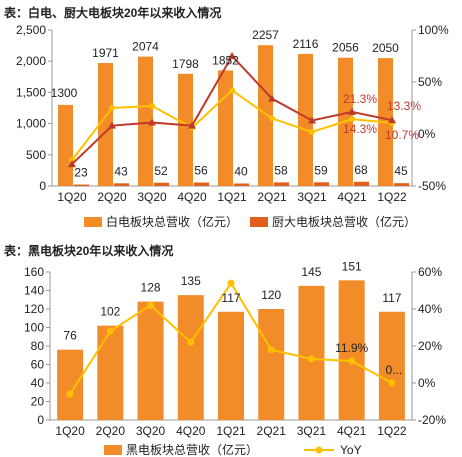 This screenshot has width=462, height=457. Describe the element at coordinates (392, 431) in the screenshot. I see `x-tick-label: 1Q22` at that location.